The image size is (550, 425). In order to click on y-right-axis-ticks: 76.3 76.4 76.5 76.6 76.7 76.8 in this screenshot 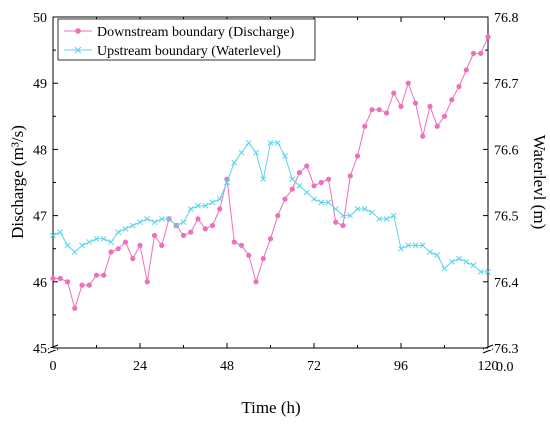, I will do `click(501, 184)`.